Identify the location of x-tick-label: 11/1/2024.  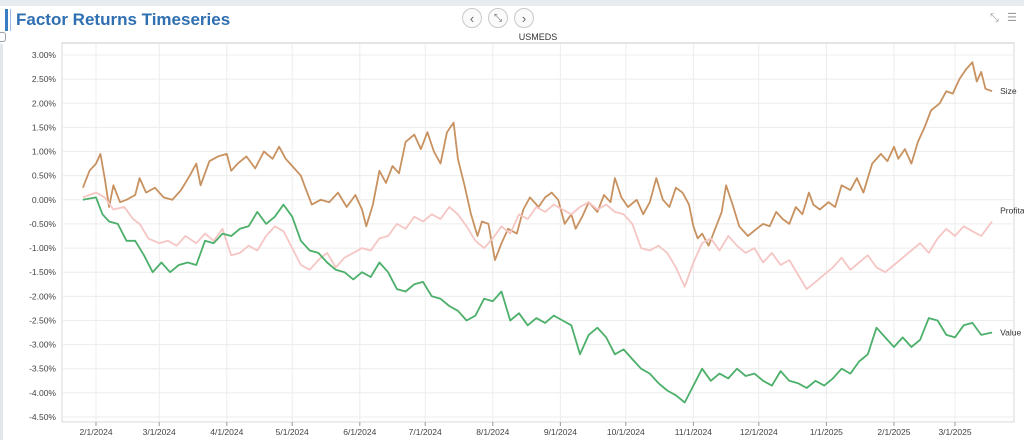
(693, 432).